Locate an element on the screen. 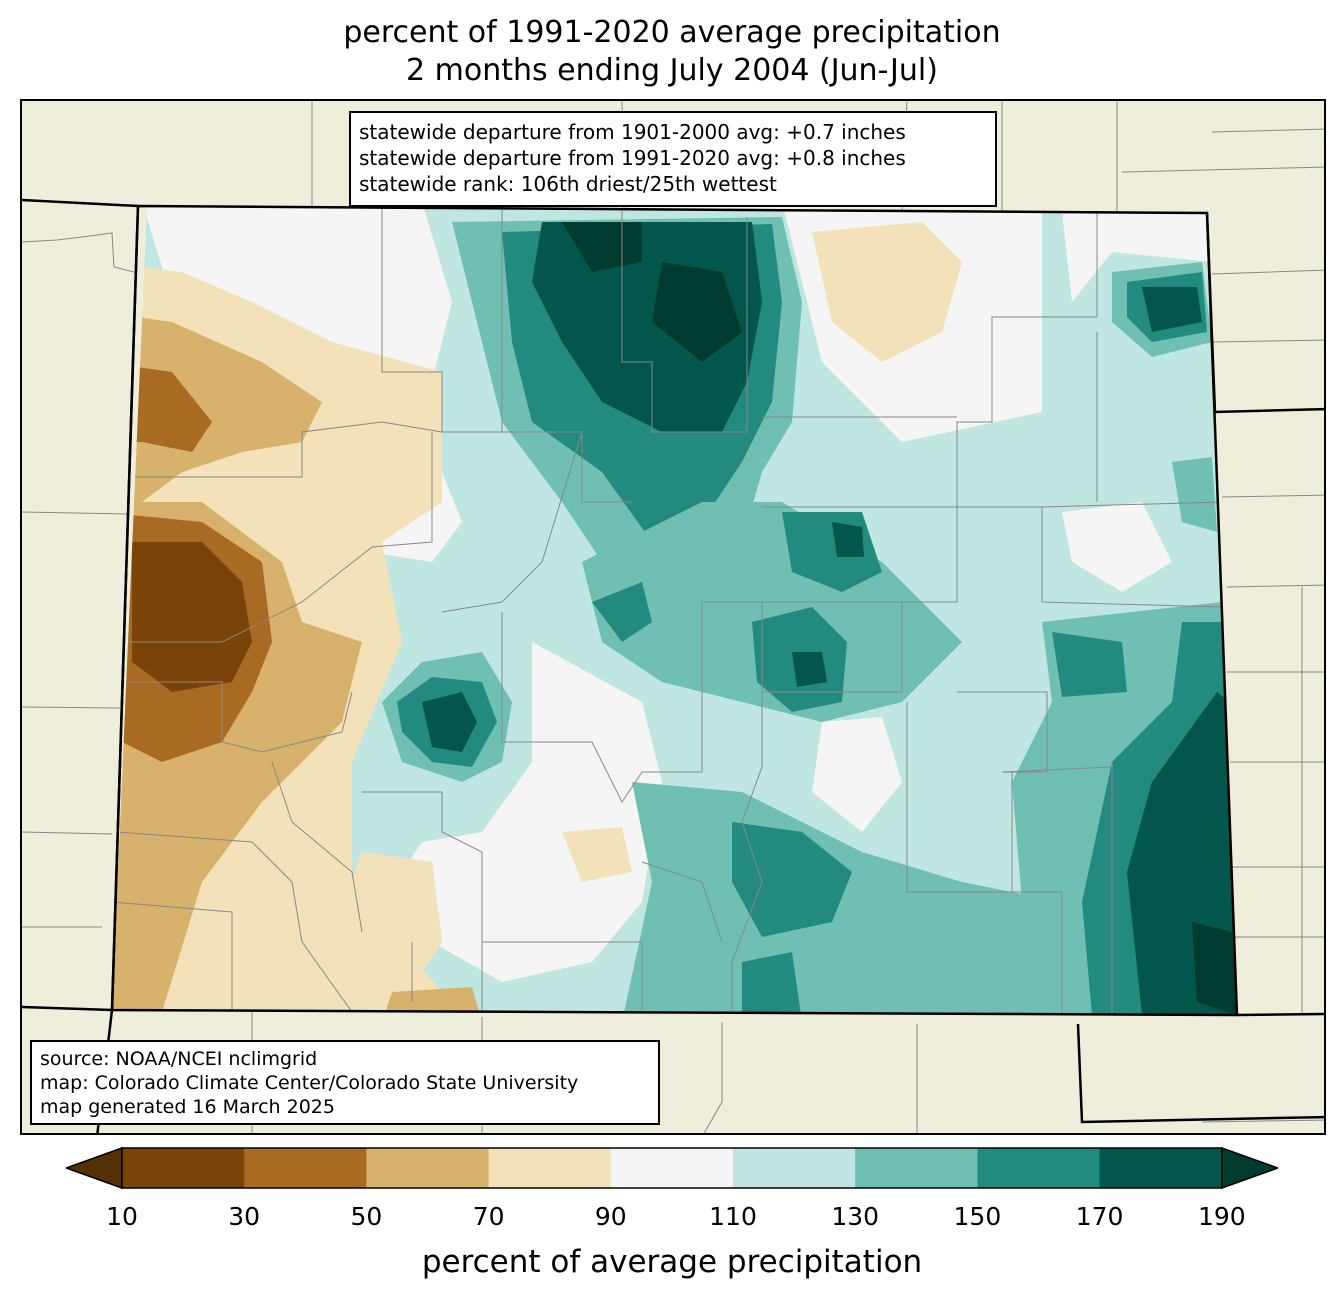 The width and height of the screenshot is (1344, 1299). colorbar is located at coordinates (672, 1168).